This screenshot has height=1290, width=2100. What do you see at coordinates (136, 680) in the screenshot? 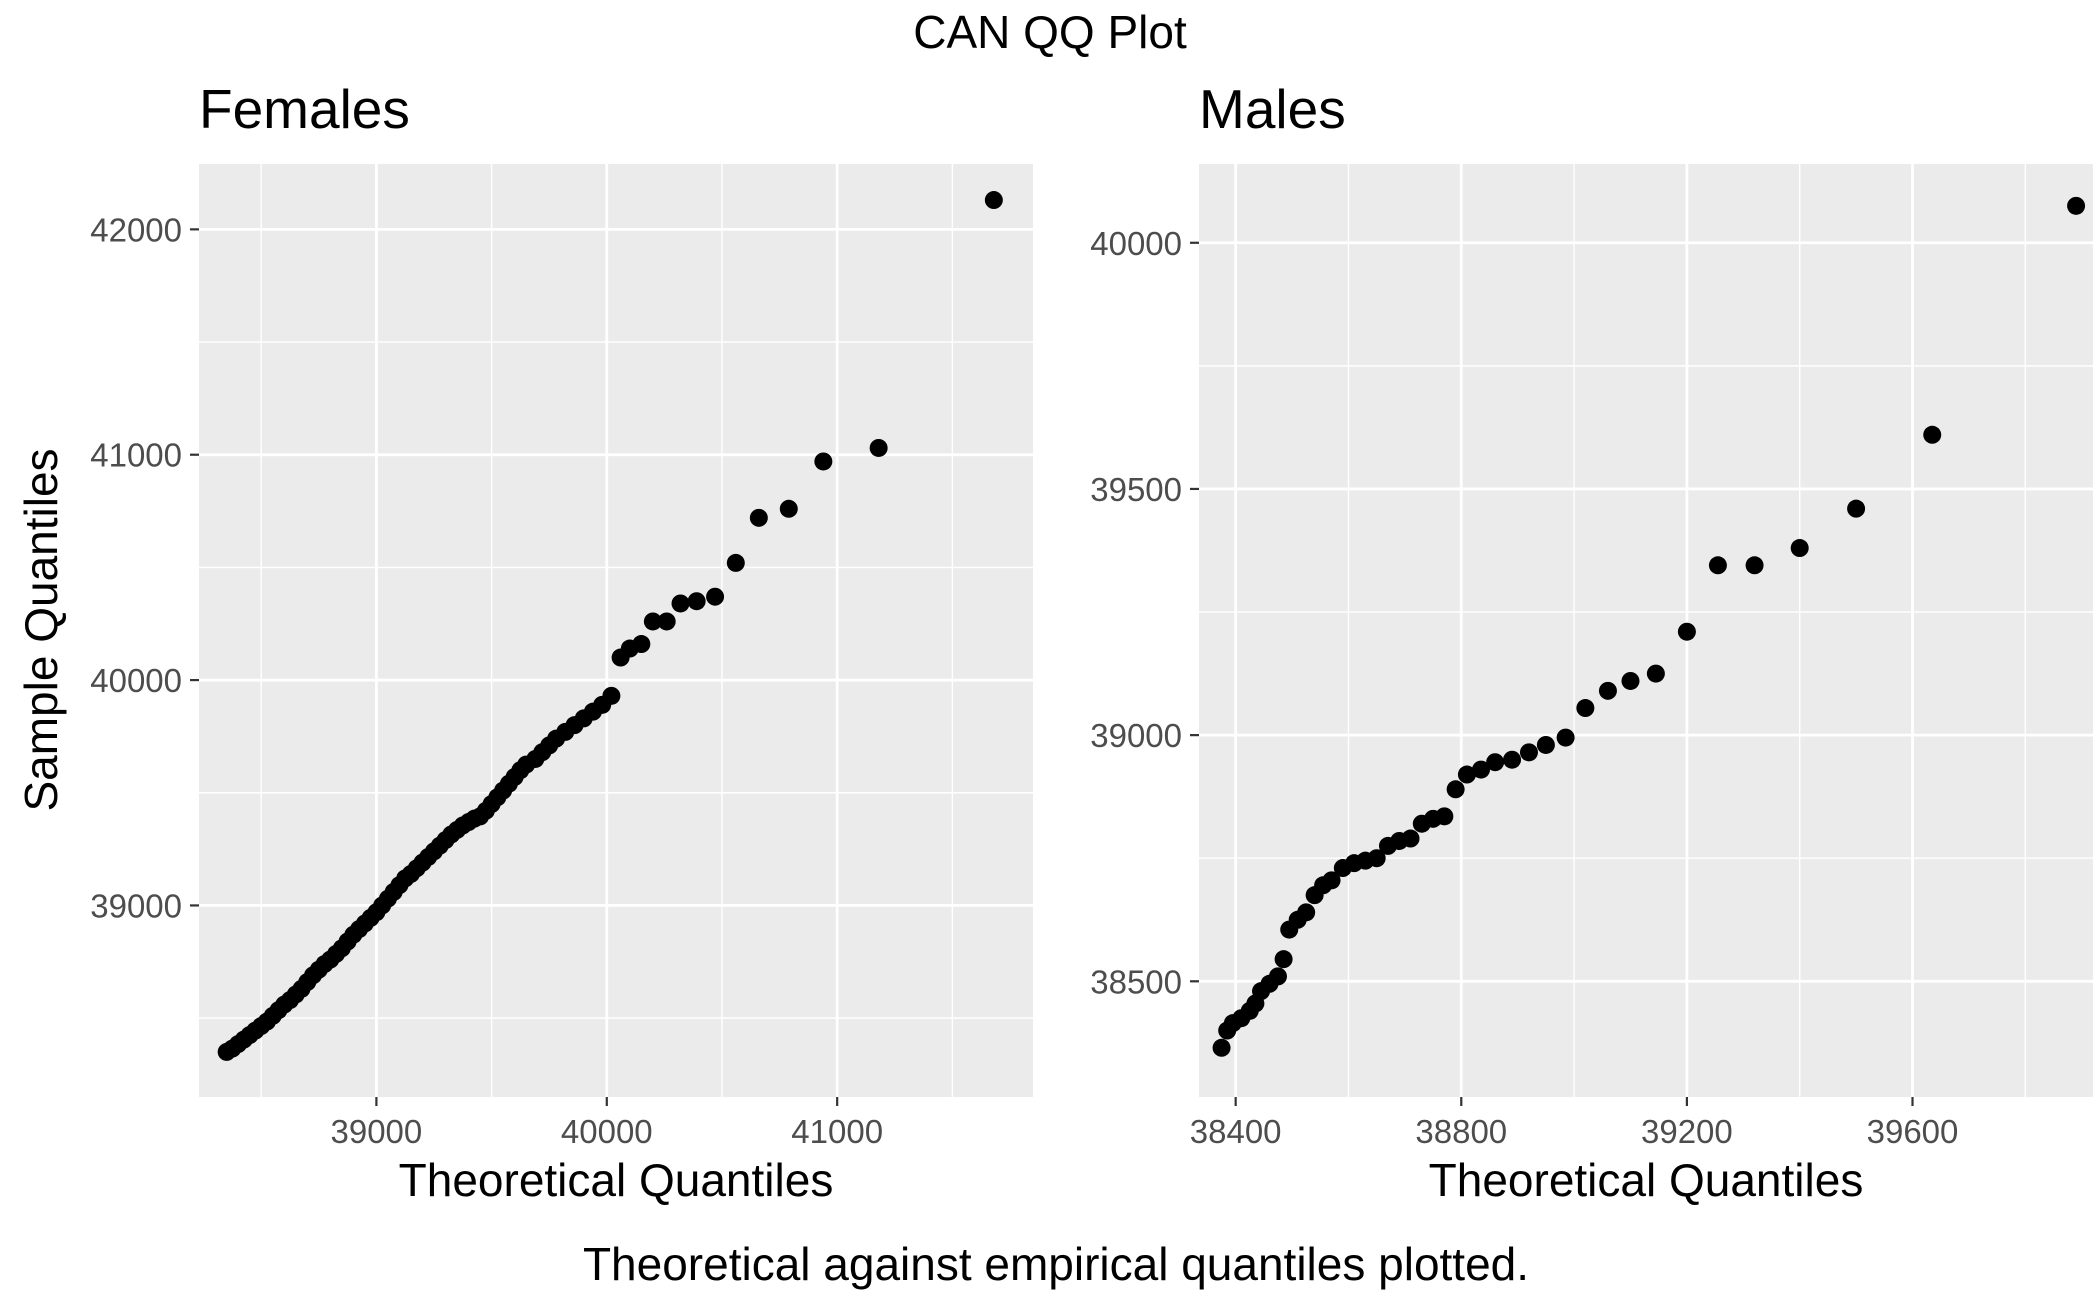
I see `females-y-tick-label: 40000` at bounding box center [136, 680].